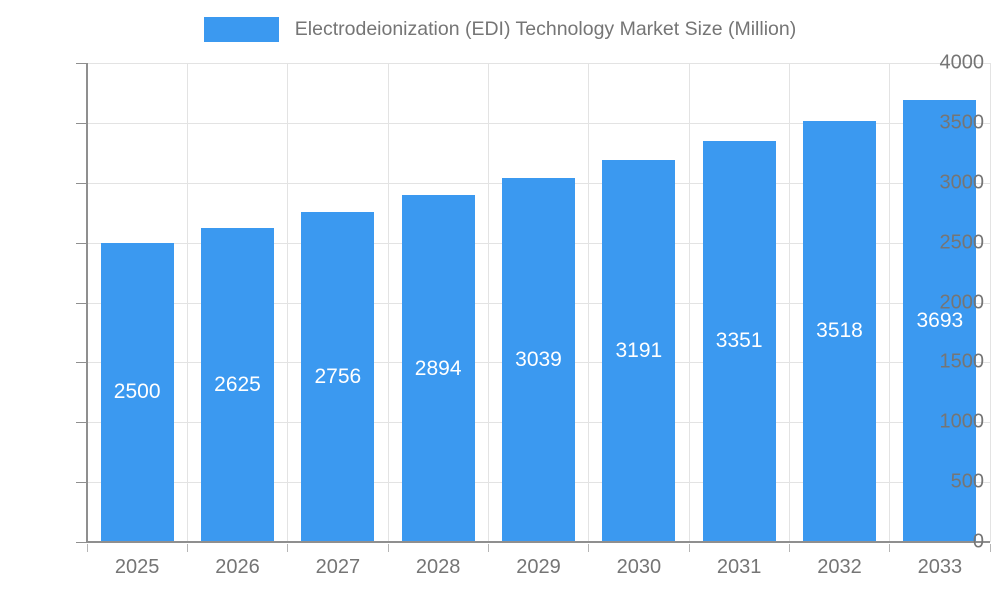 The width and height of the screenshot is (1000, 600). I want to click on x-axis-label: 2030, so click(639, 567).